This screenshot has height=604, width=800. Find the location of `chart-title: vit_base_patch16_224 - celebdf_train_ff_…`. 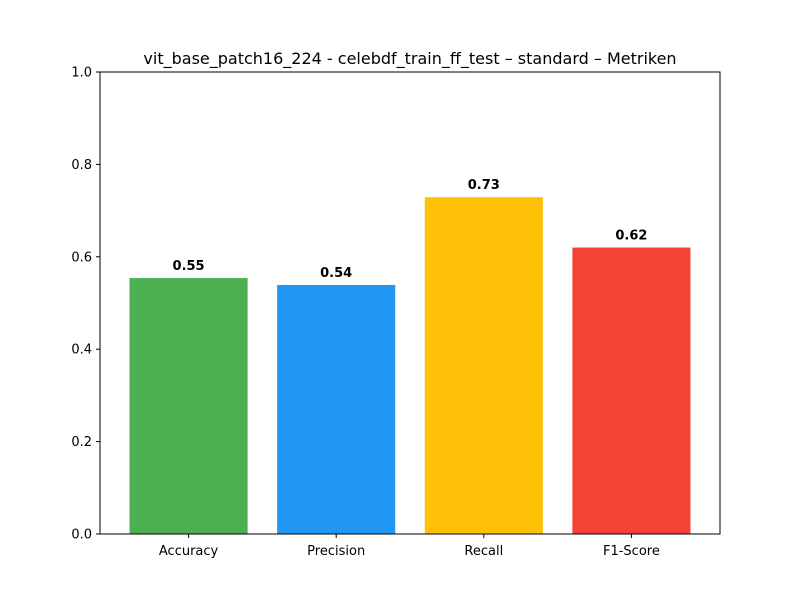

chart-title: vit_base_patch16_224 - celebdf_train_ff_… is located at coordinates (409, 59).